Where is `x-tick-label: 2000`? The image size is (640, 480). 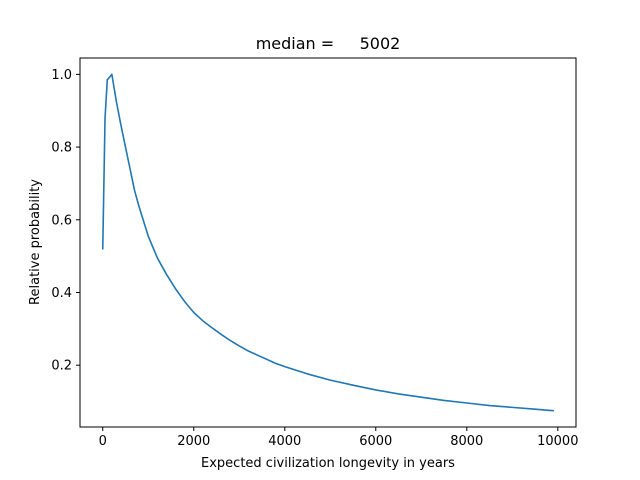 x-tick-label: 2000 is located at coordinates (193, 441).